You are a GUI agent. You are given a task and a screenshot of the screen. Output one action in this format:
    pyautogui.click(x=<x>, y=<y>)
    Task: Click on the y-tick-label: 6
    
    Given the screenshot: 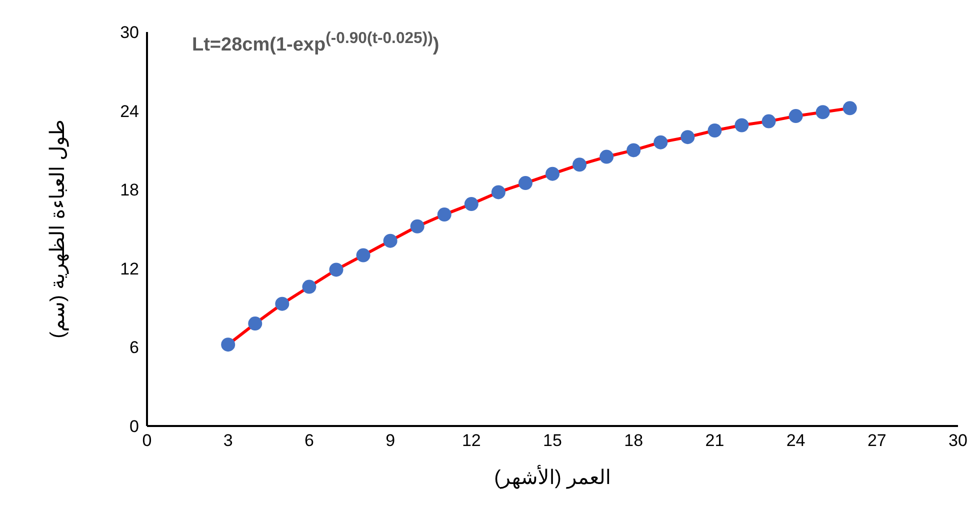 What is the action you would take?
    pyautogui.click(x=134, y=348)
    